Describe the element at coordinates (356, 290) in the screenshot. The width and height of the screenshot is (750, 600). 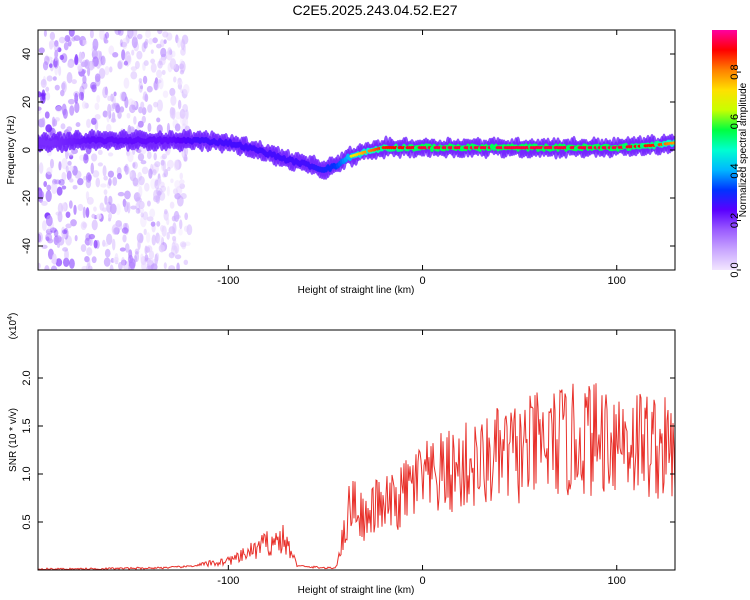
I see `spectrogram-x-axis-label: Height of straight line (km)` at that location.